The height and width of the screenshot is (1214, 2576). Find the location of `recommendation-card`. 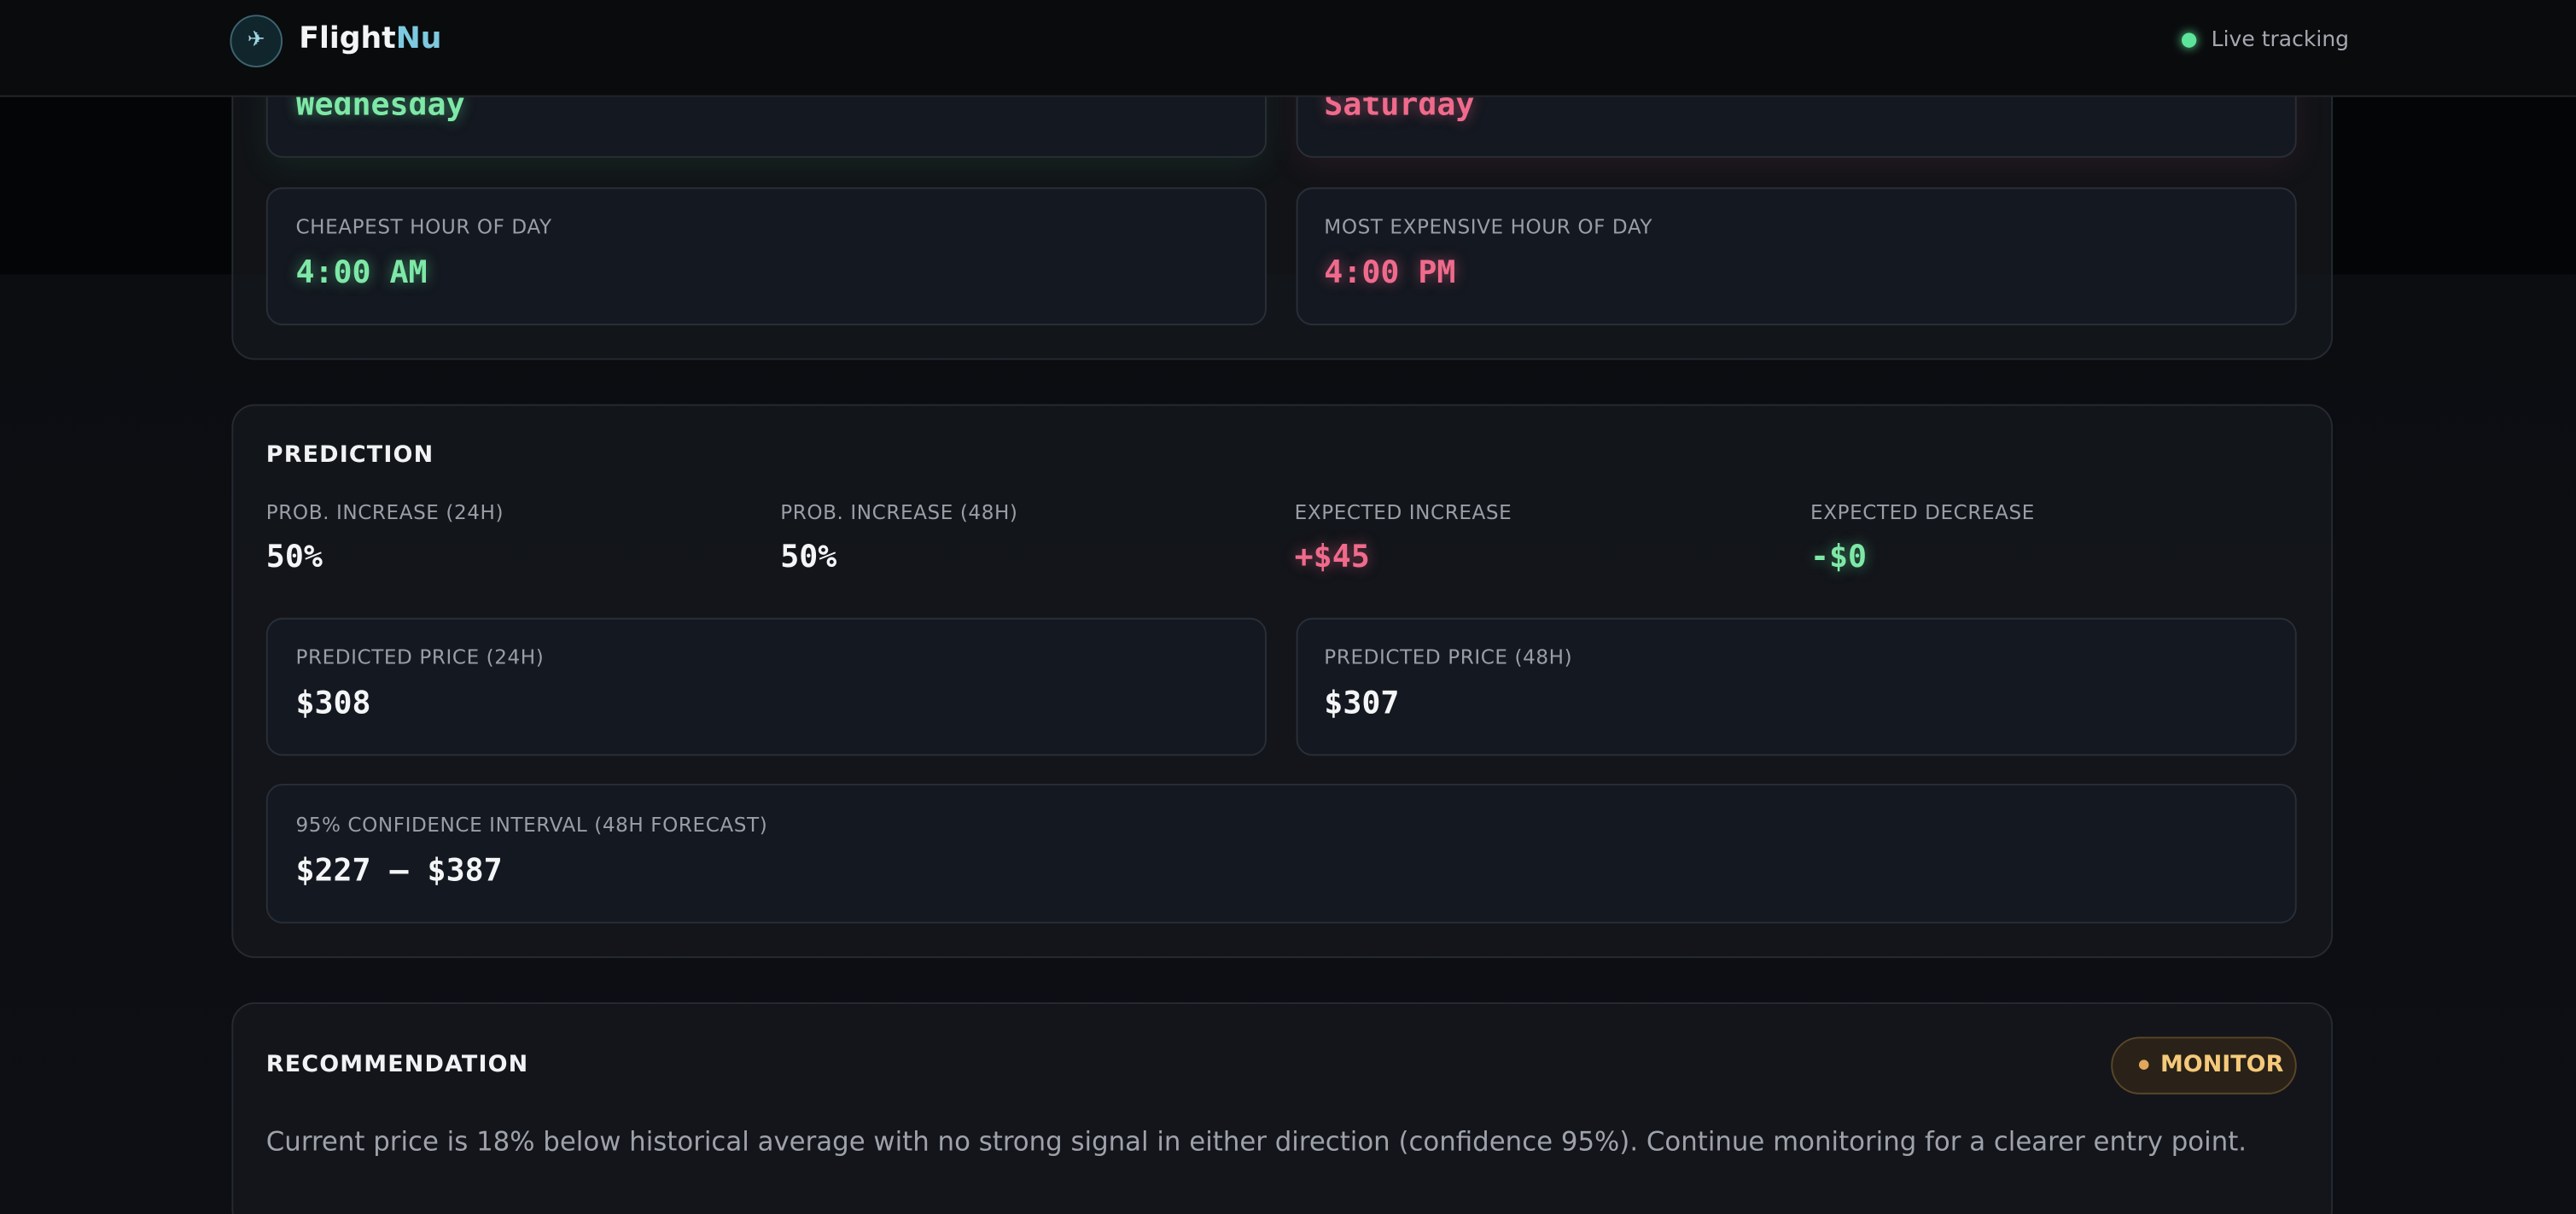

recommendation-card is located at coordinates (1282, 1108).